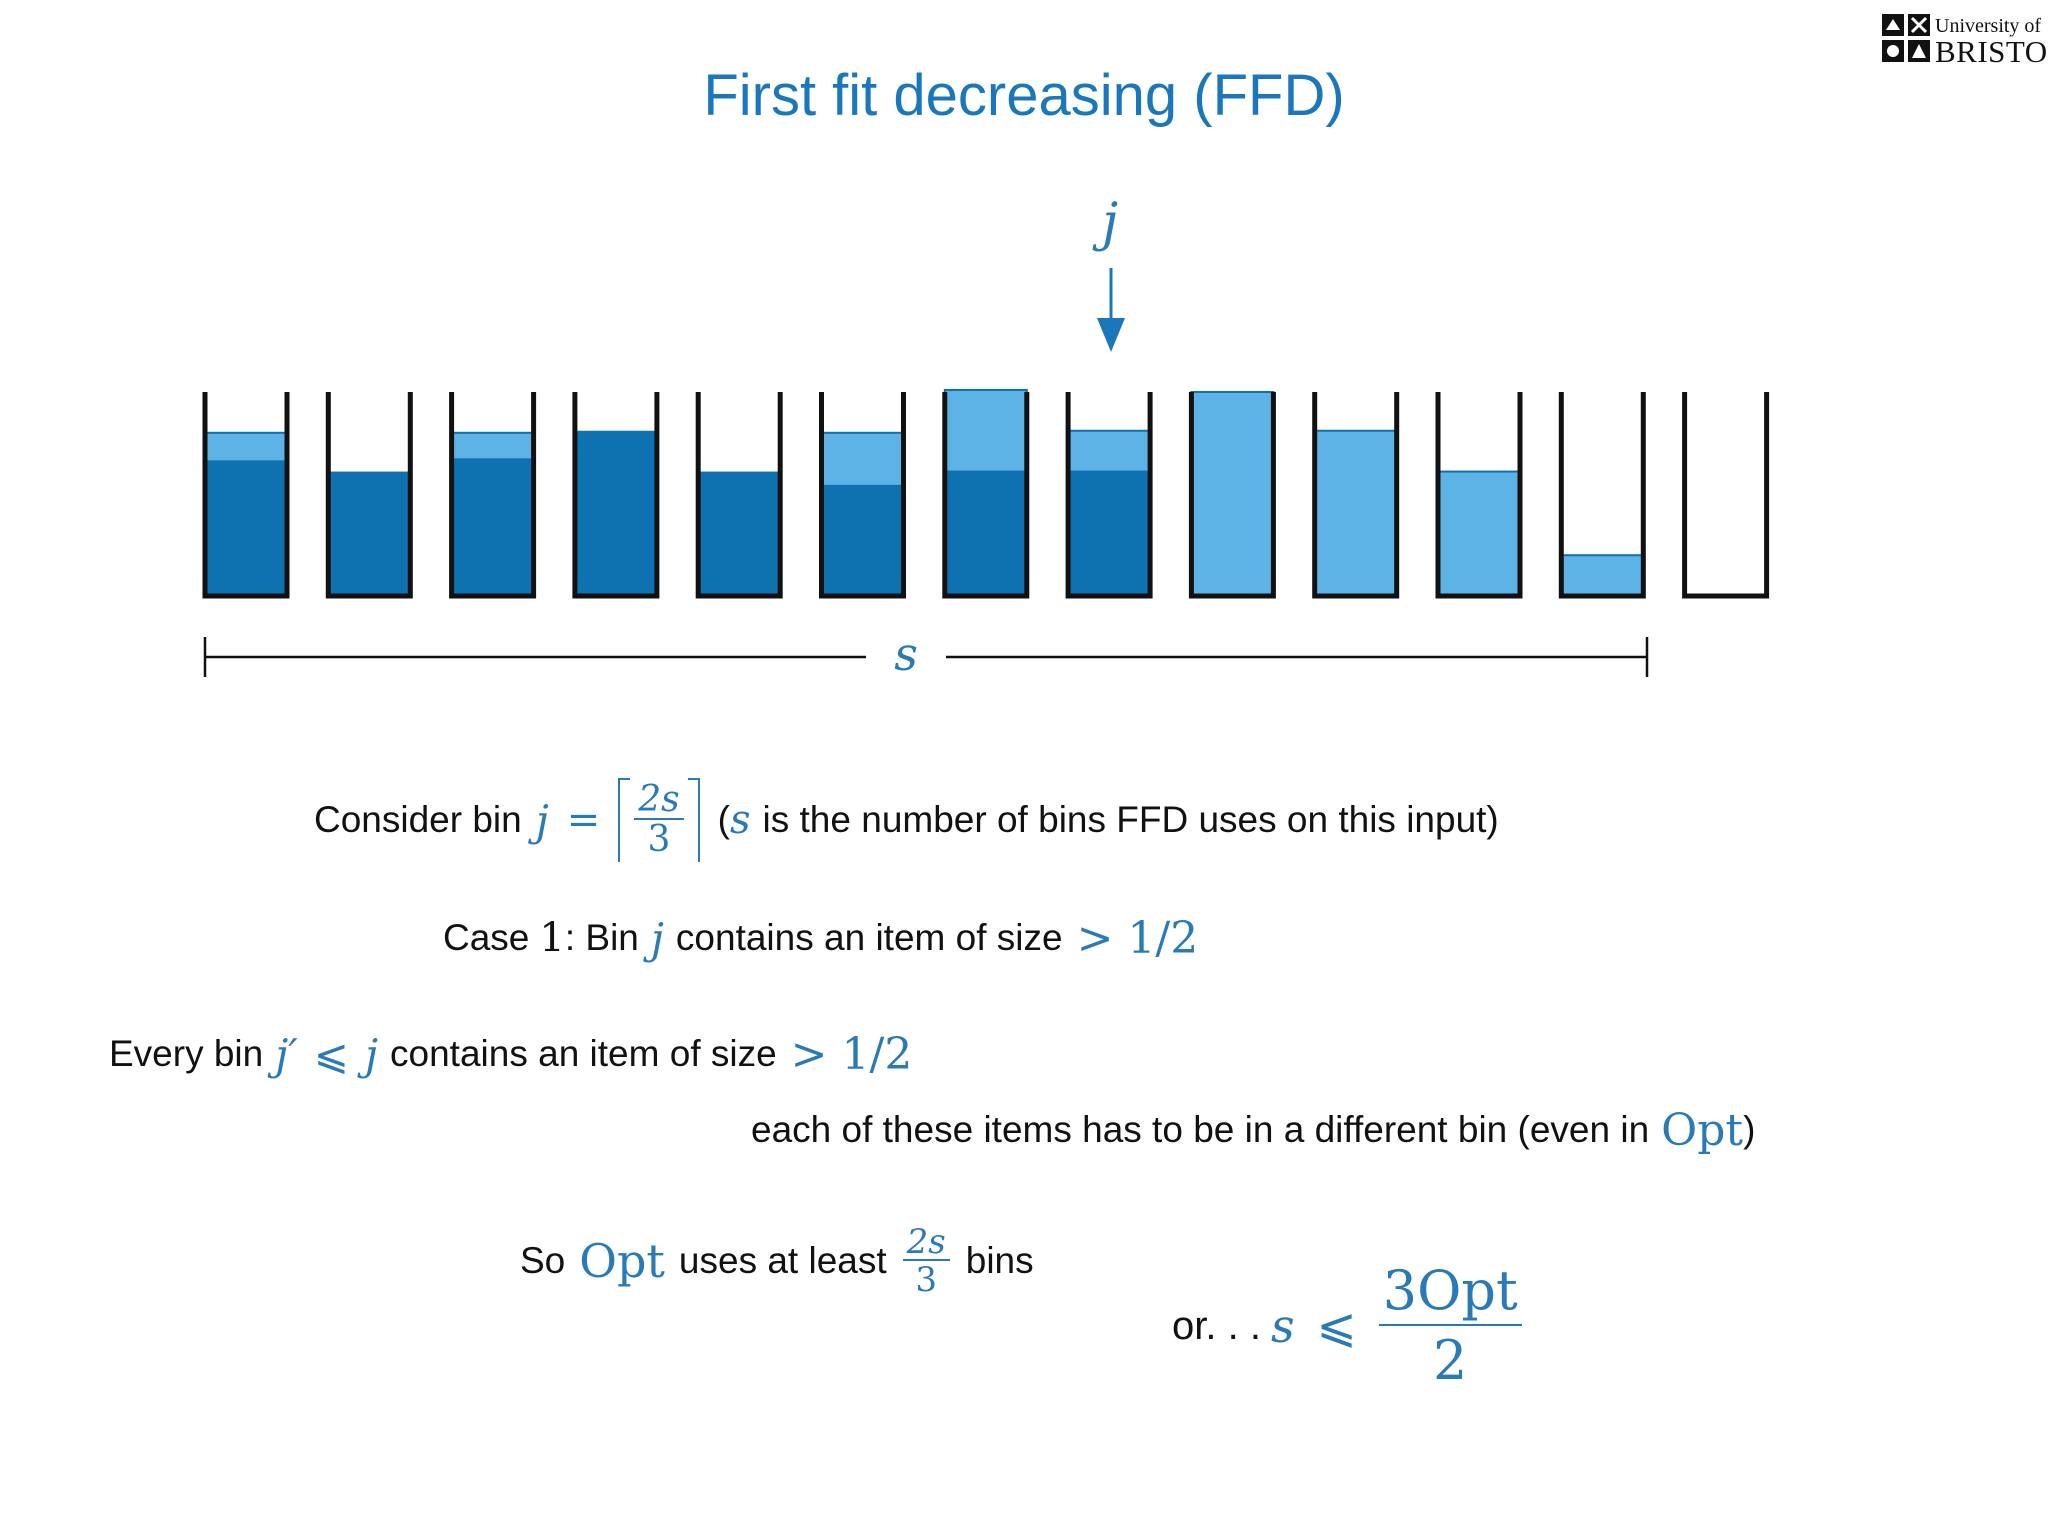  Describe the element at coordinates (1906, 38) in the screenshot. I see `university-crest-icon` at that location.